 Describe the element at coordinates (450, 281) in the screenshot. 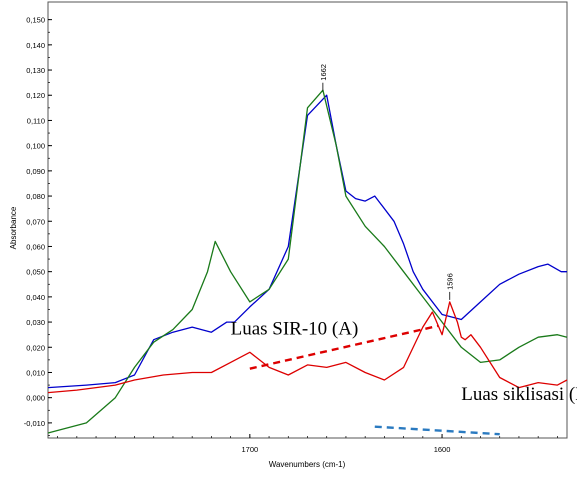

I see `peak-label: 1596` at that location.